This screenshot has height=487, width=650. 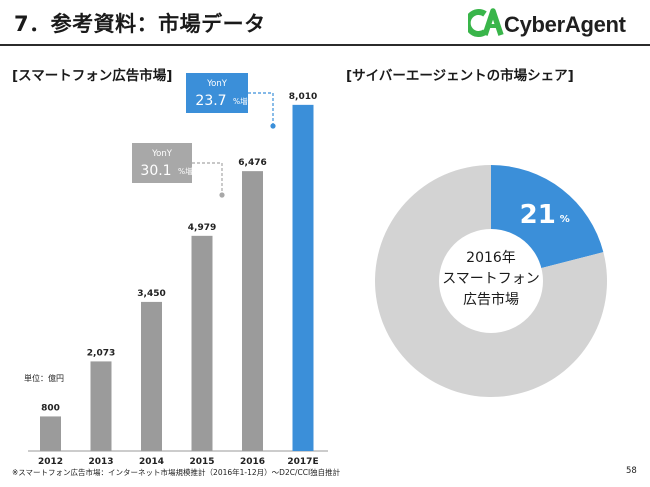 I want to click on bar-value-label: 8,010, so click(x=303, y=97).